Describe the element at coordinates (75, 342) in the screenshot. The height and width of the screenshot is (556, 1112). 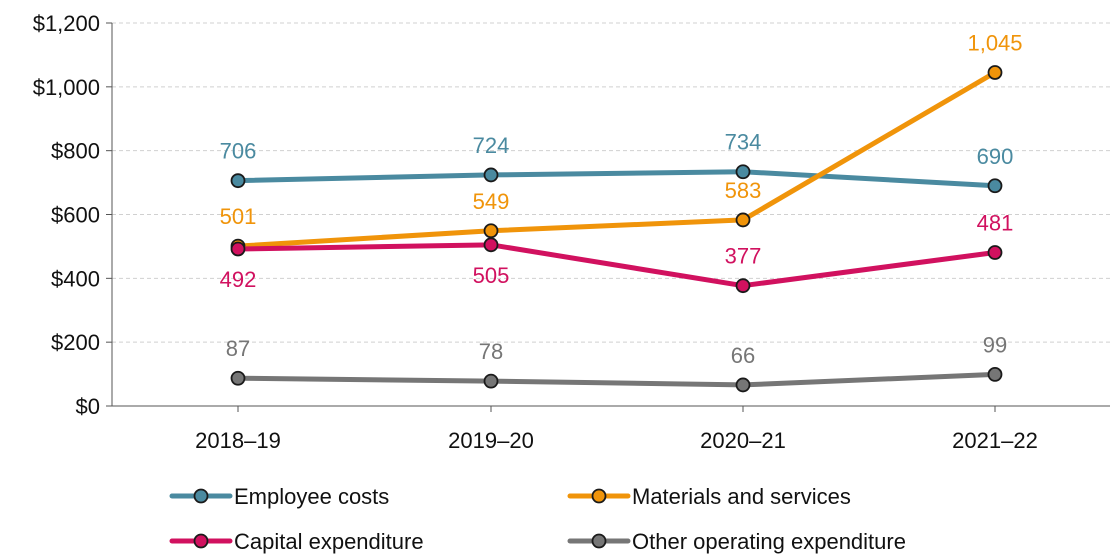
I see `y-tick-label: $200` at that location.